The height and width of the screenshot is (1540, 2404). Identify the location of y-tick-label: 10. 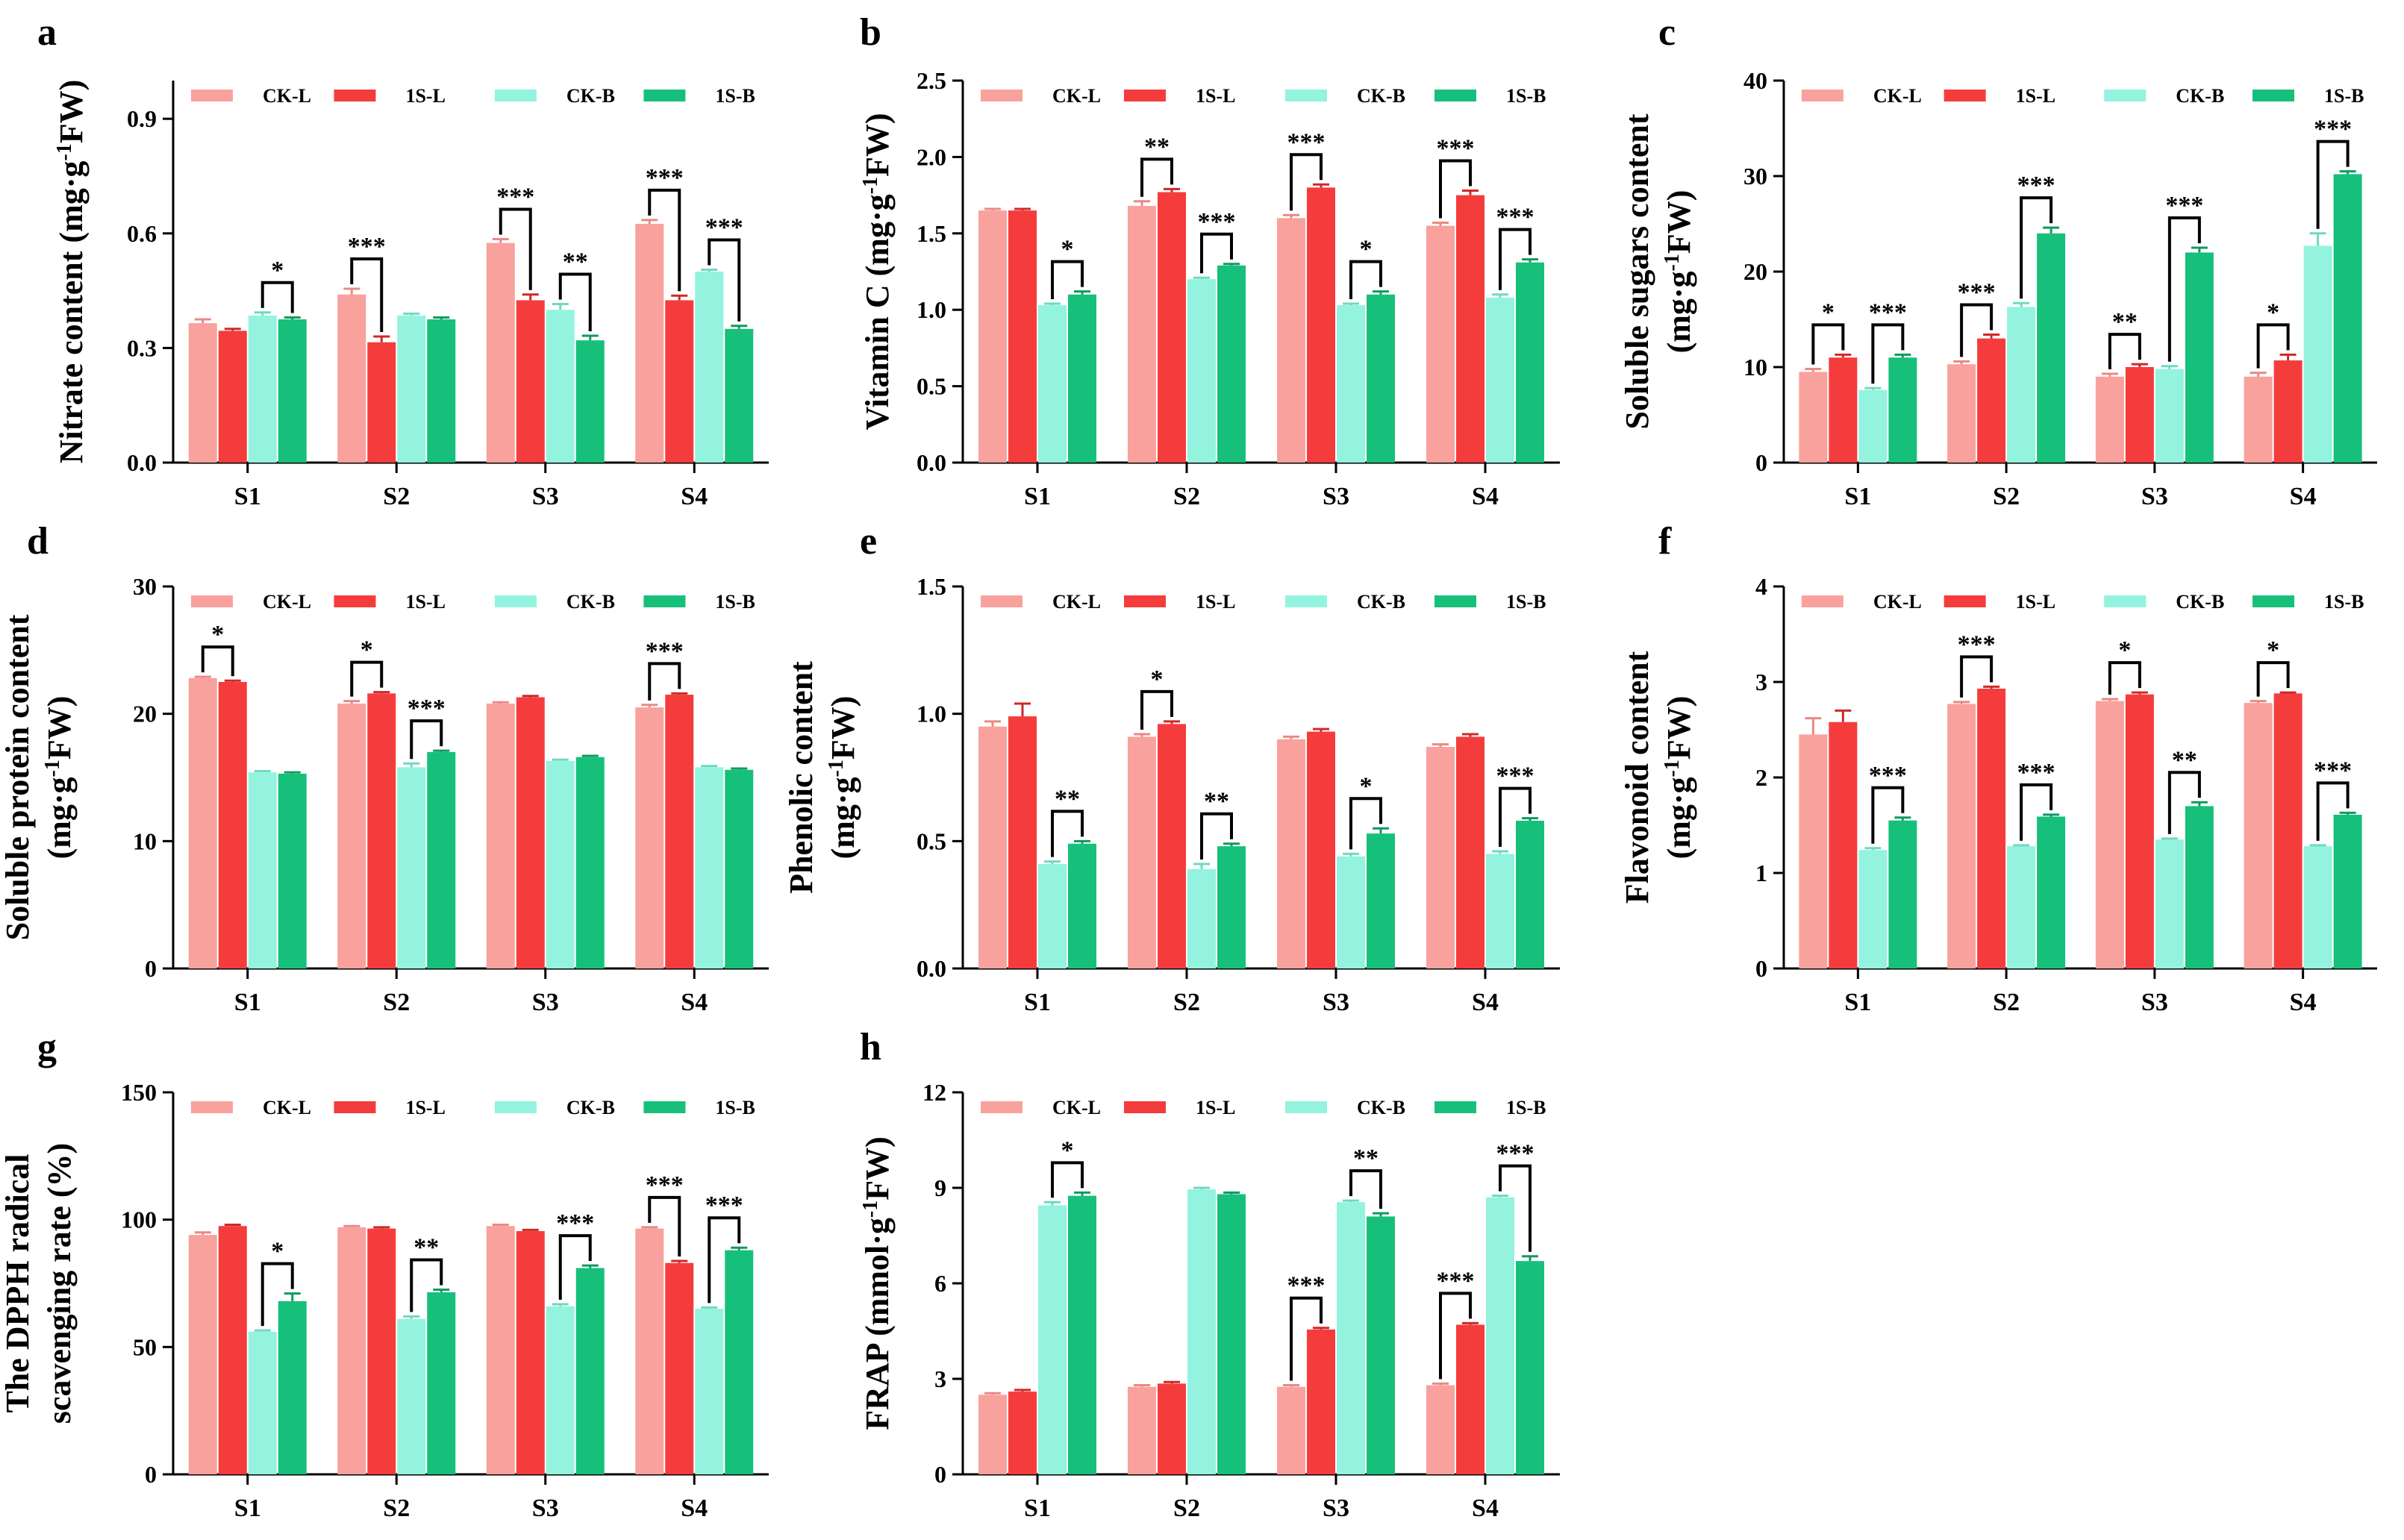
(145, 841).